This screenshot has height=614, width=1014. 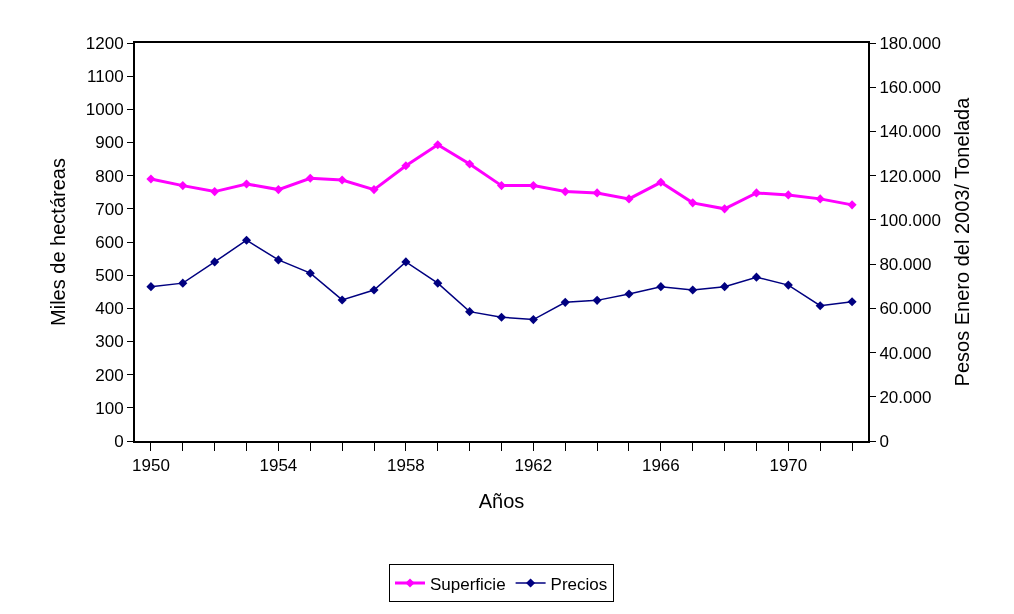 What do you see at coordinates (105, 77) in the screenshot?
I see `y-tick-label: 1100` at bounding box center [105, 77].